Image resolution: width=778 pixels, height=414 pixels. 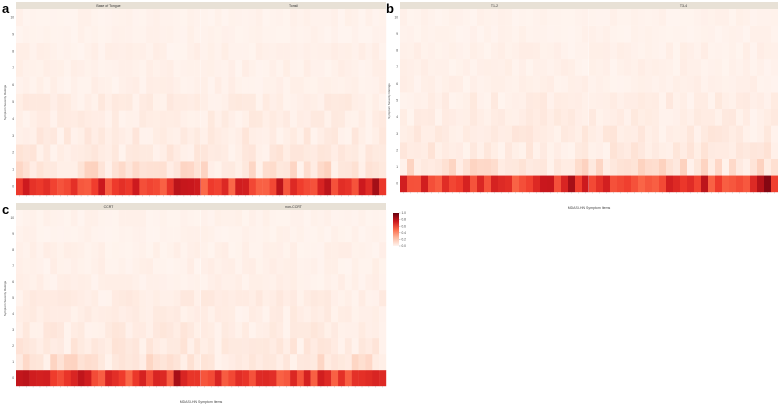 What do you see at coordinates (397, 167) in the screenshot?
I see `y-tick-label: 1` at bounding box center [397, 167].